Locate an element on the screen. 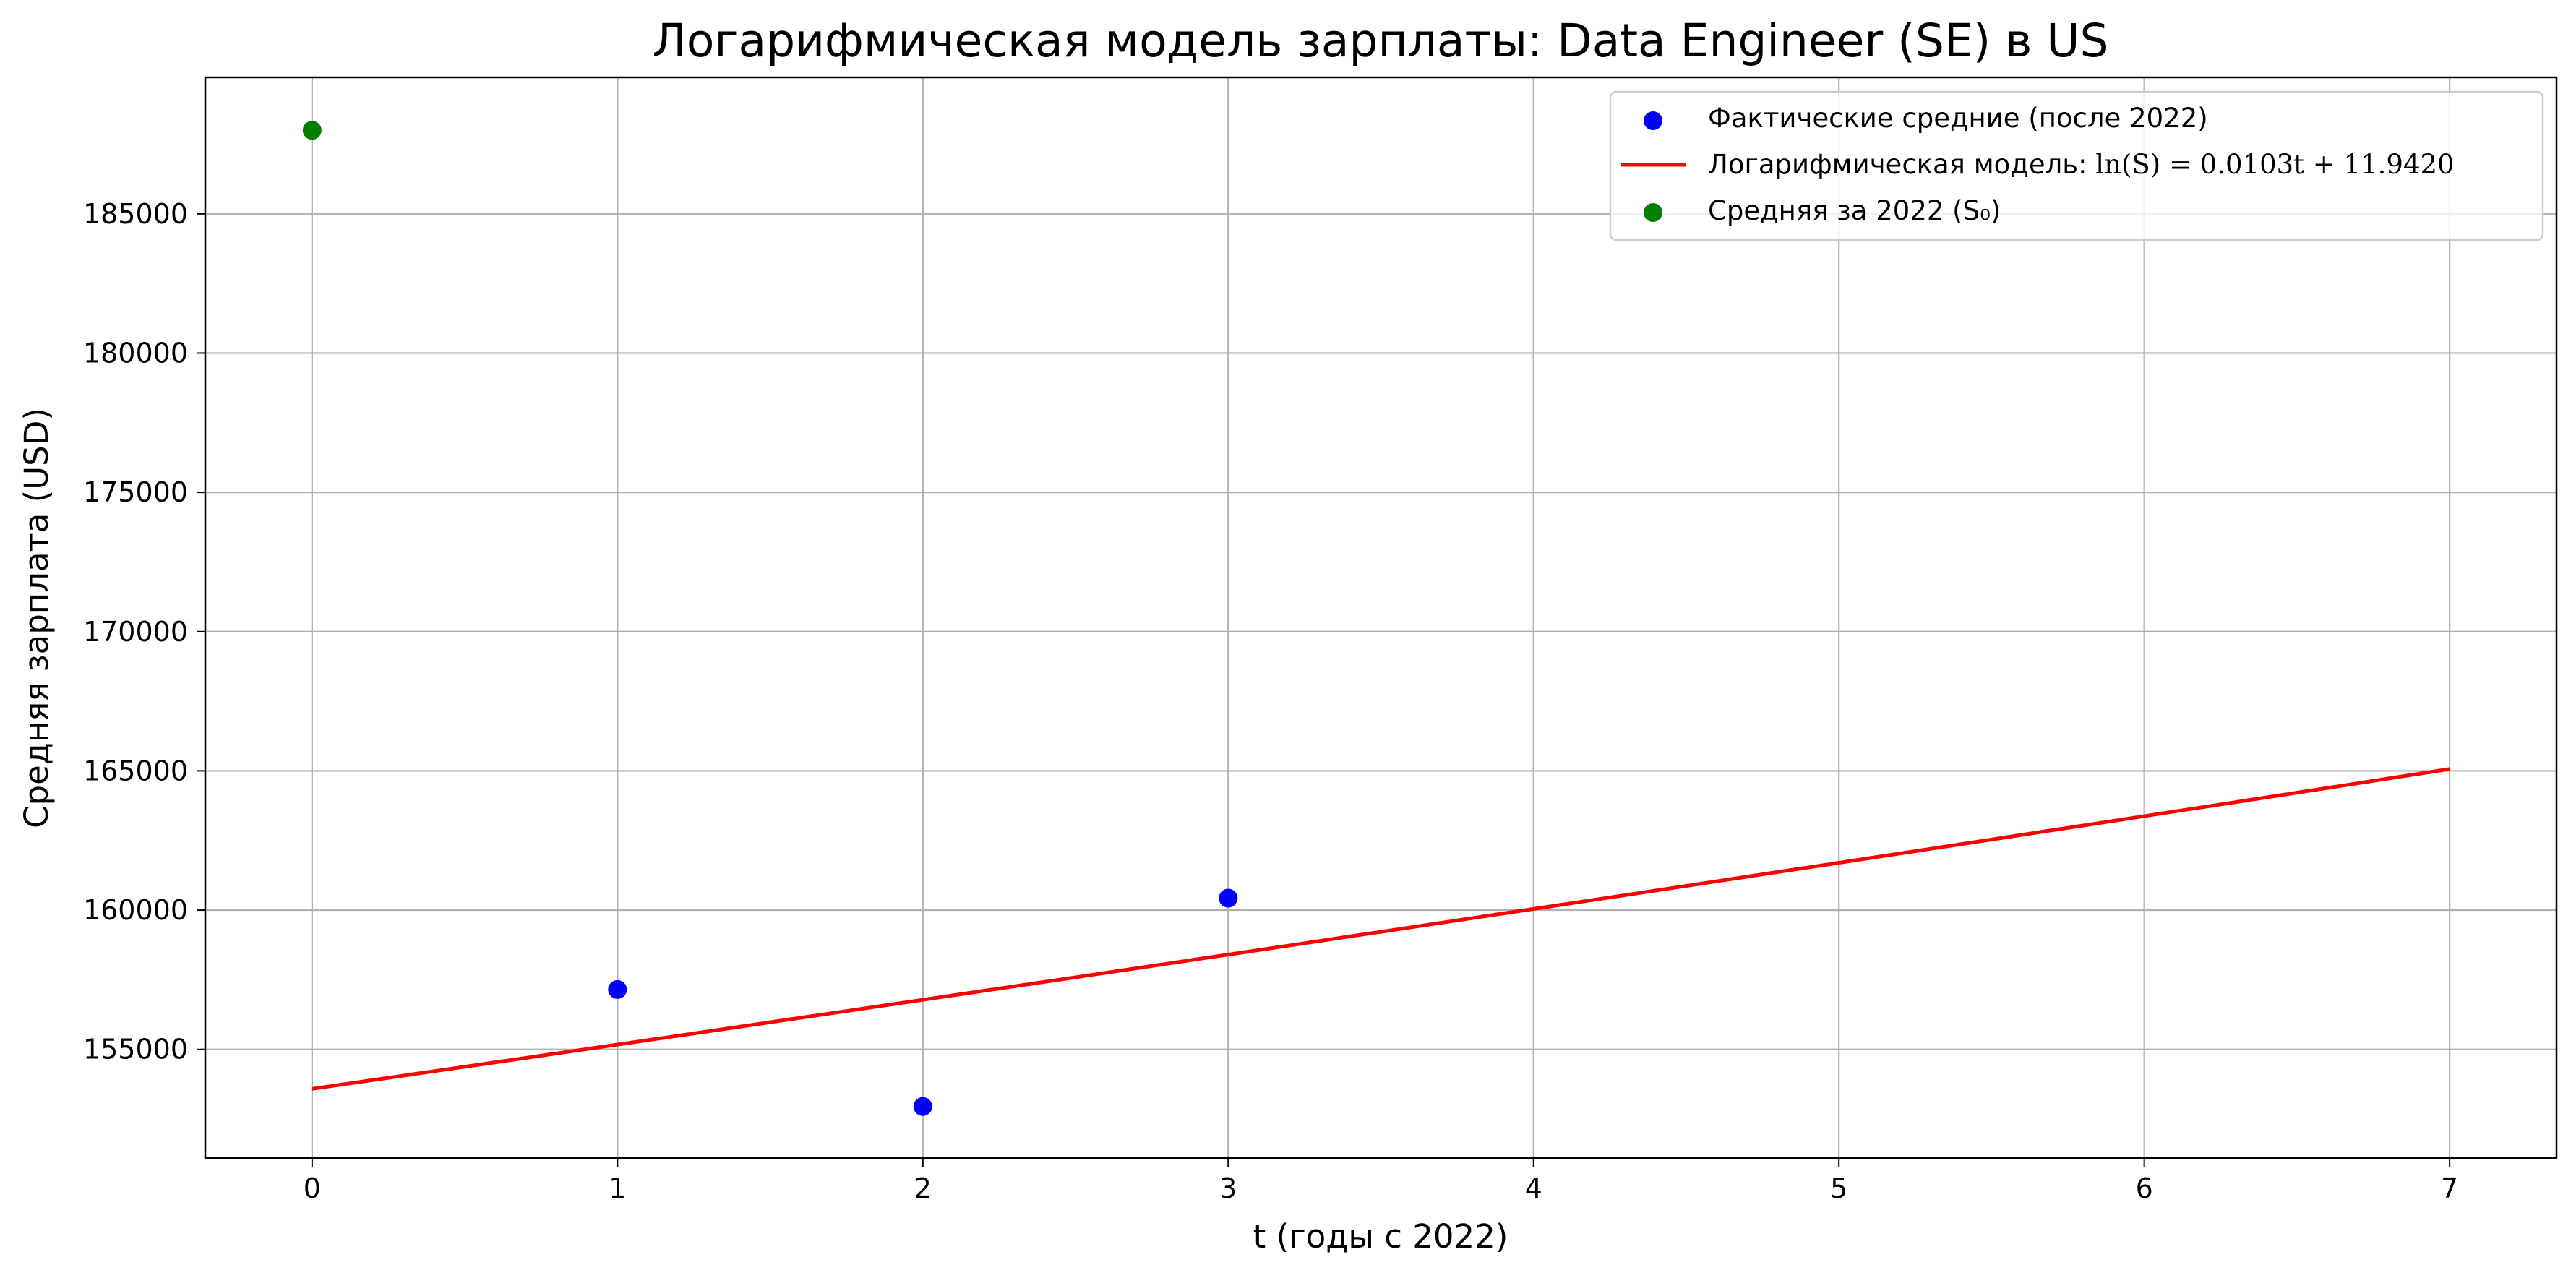 This screenshot has height=1278, width=2576. y-tick-label: 160000 is located at coordinates (135, 910).